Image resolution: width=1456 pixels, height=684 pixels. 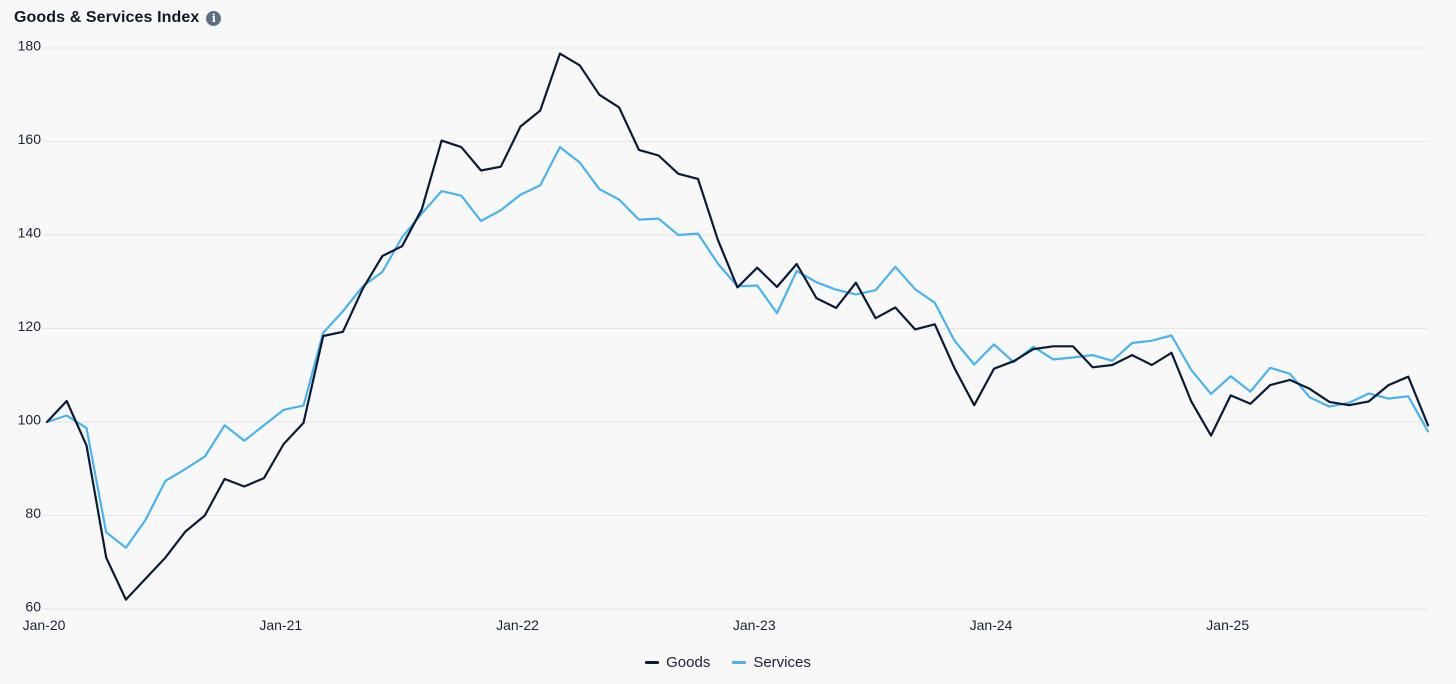 What do you see at coordinates (728, 662) in the screenshot?
I see `chart-legend: Goods Services` at bounding box center [728, 662].